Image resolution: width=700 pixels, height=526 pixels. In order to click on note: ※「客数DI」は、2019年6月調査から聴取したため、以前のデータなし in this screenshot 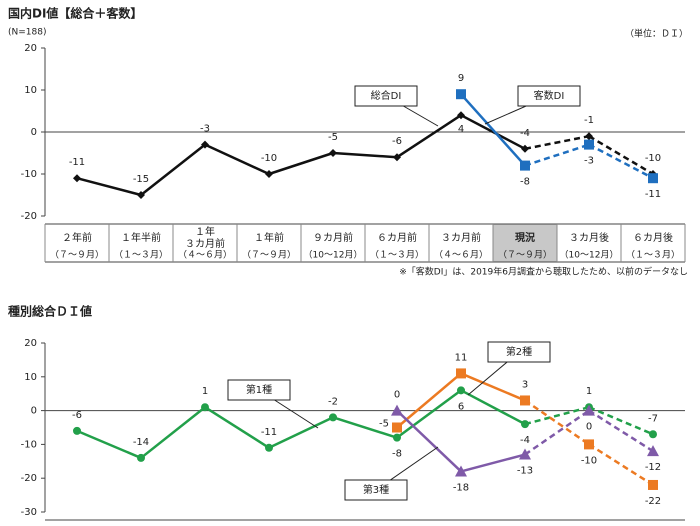, I will do `click(543, 272)`.